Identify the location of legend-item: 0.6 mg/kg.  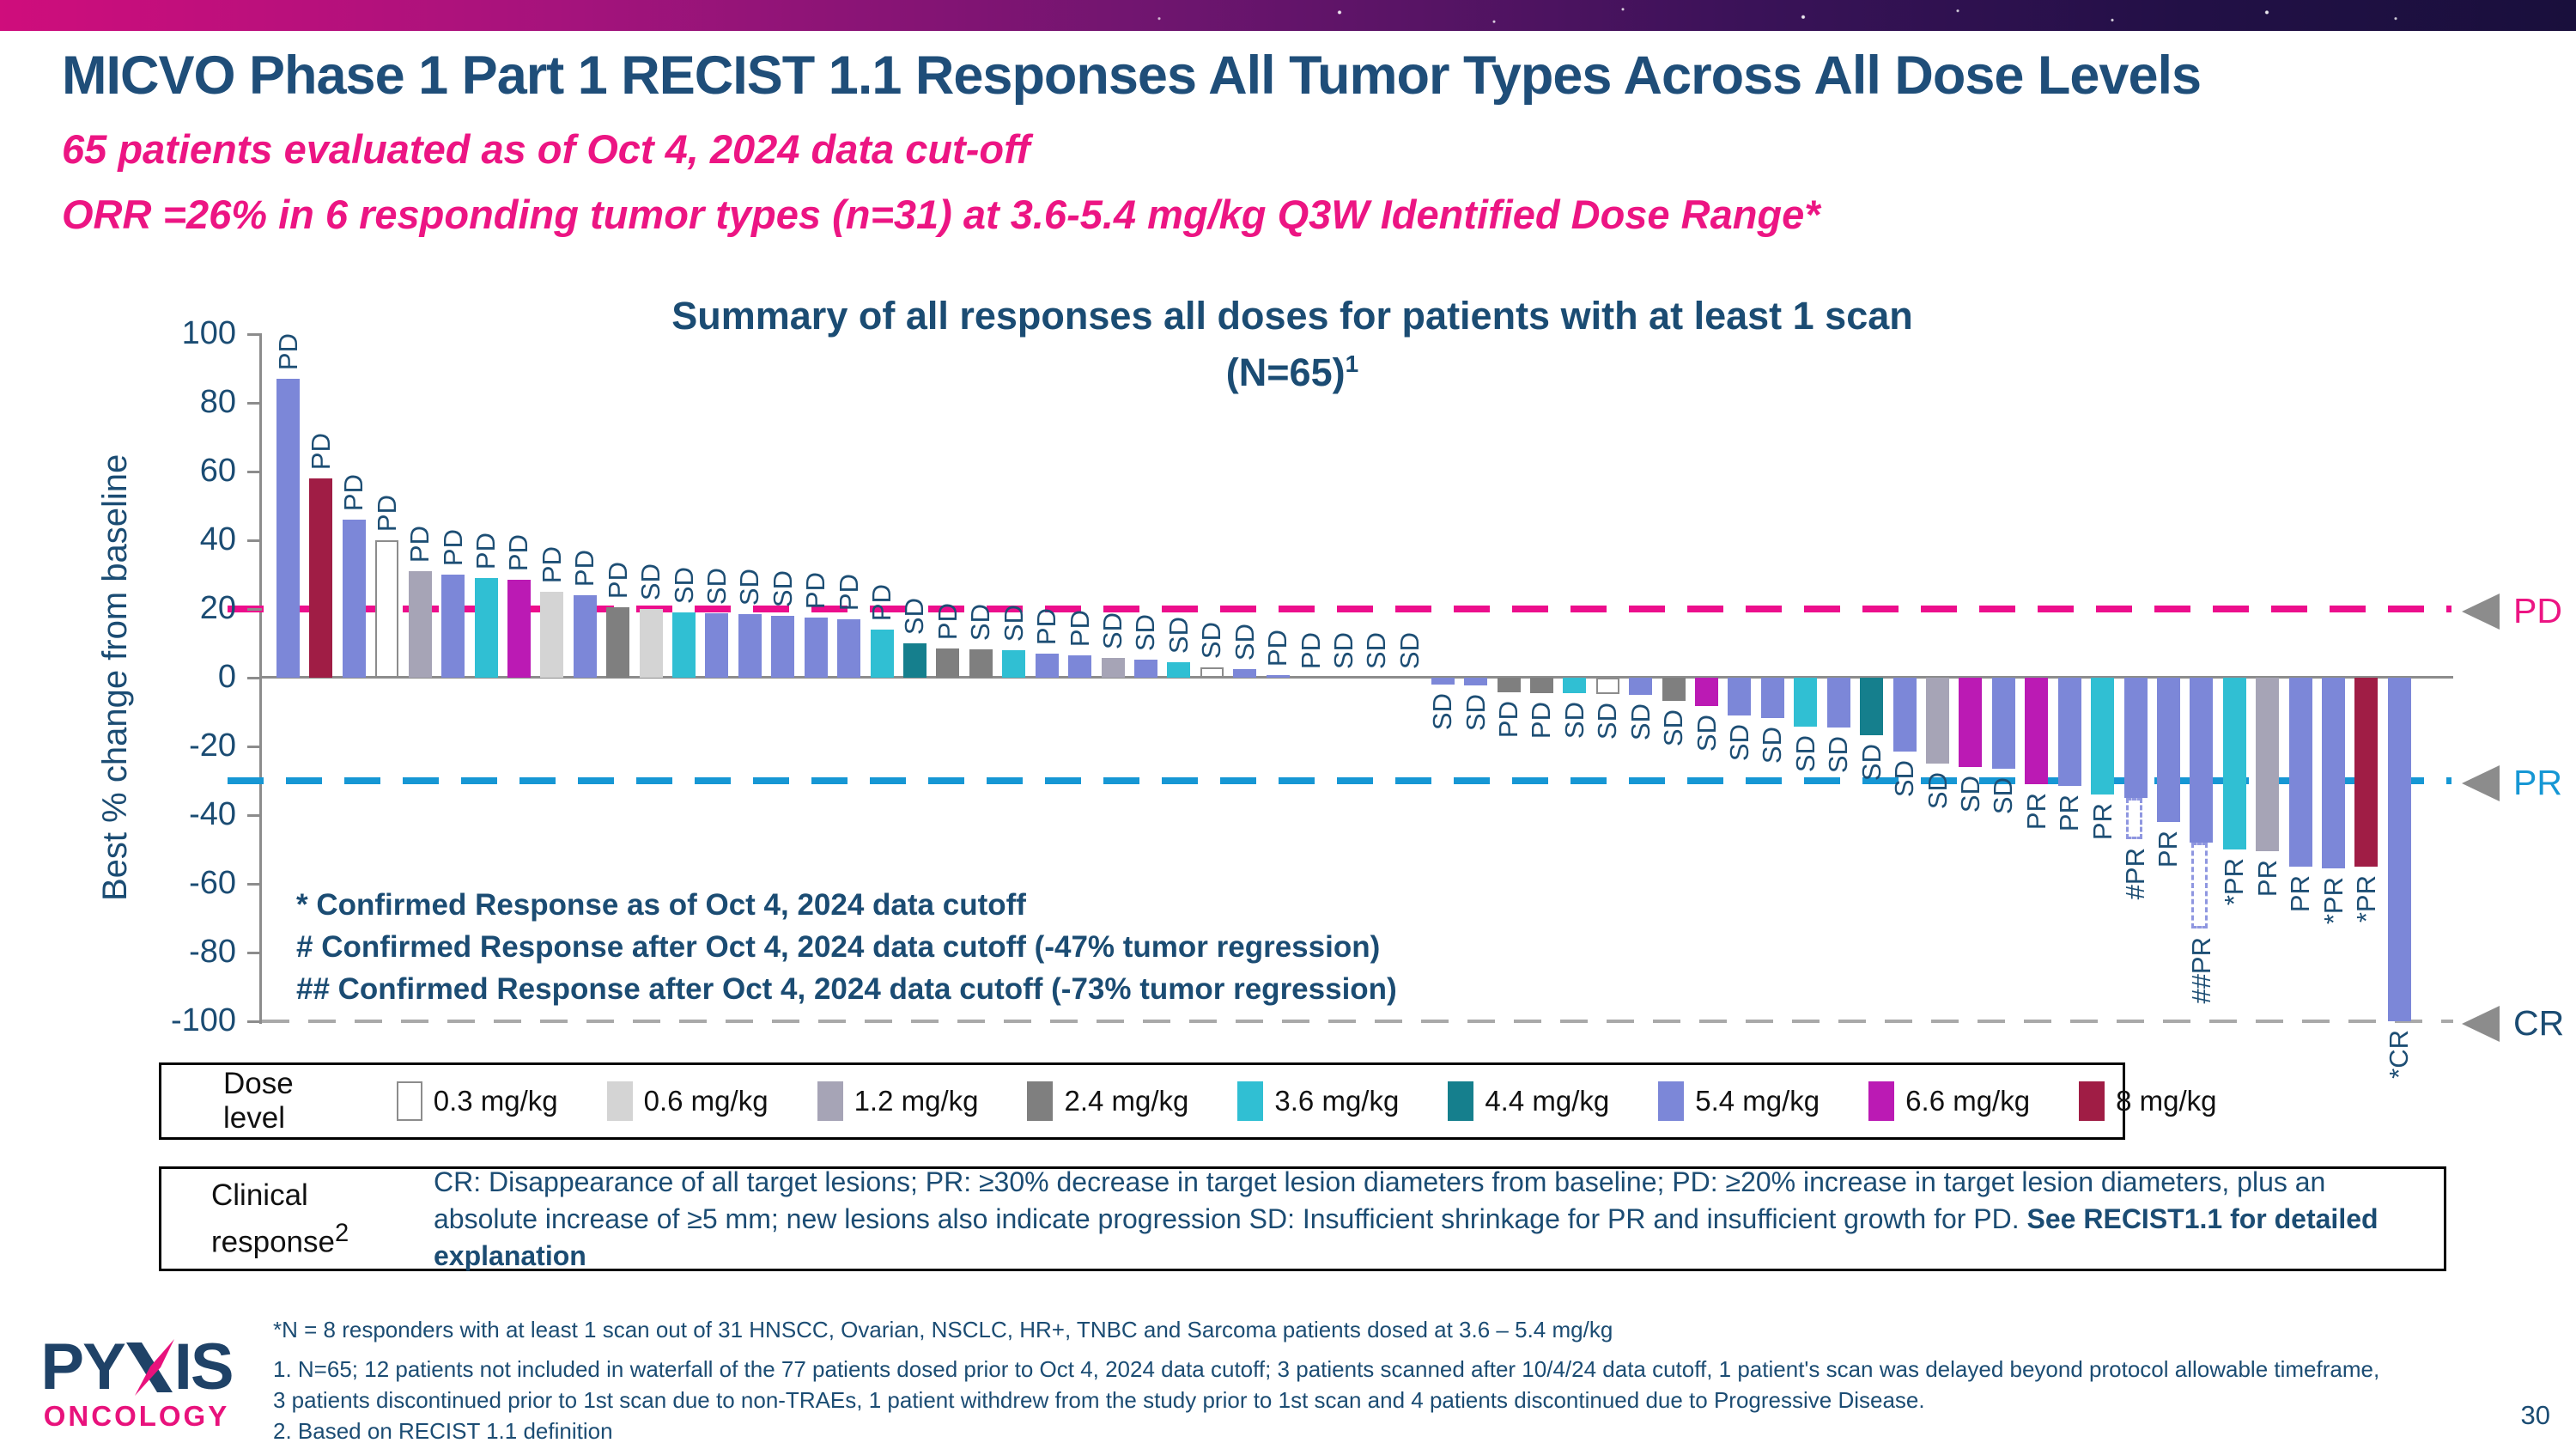
(687, 1101).